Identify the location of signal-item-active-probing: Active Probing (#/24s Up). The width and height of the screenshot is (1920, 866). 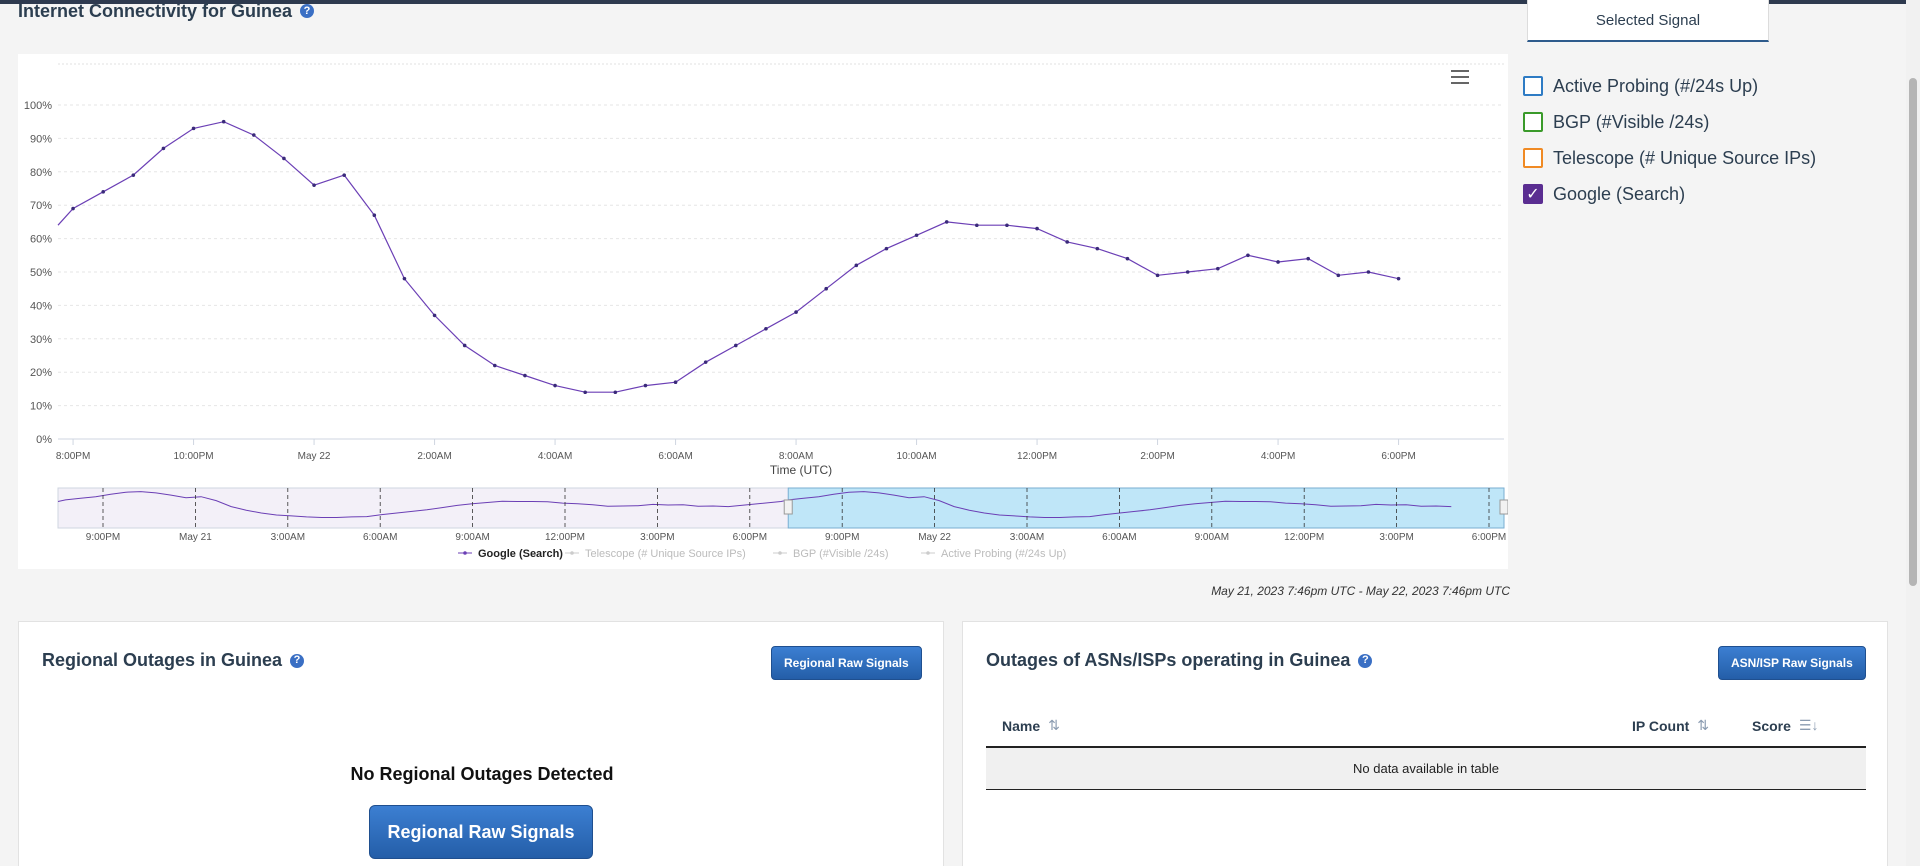
(1669, 86).